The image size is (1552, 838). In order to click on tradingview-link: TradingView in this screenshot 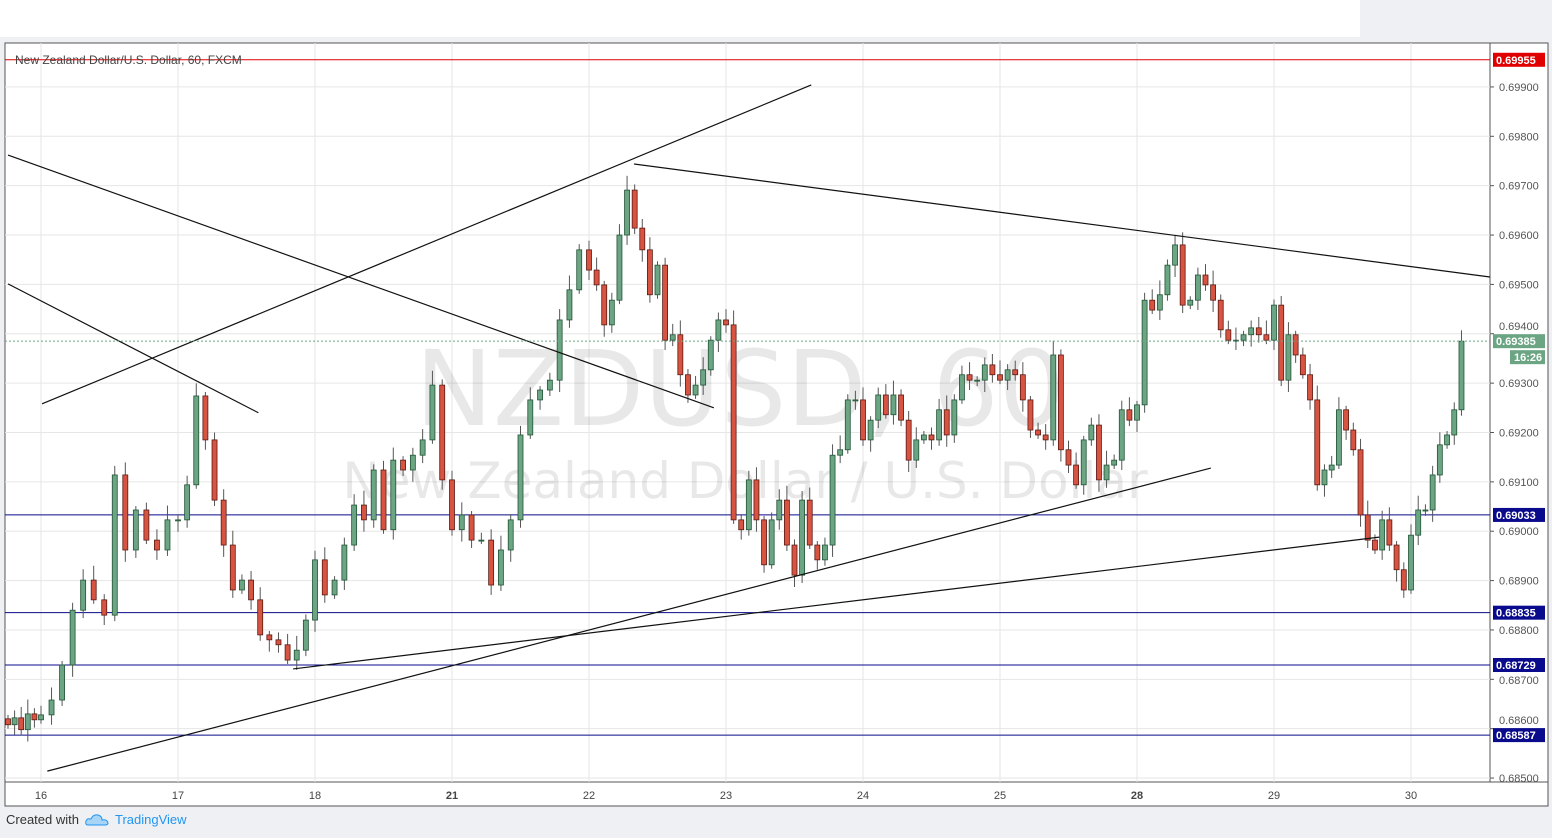, I will do `click(150, 819)`.